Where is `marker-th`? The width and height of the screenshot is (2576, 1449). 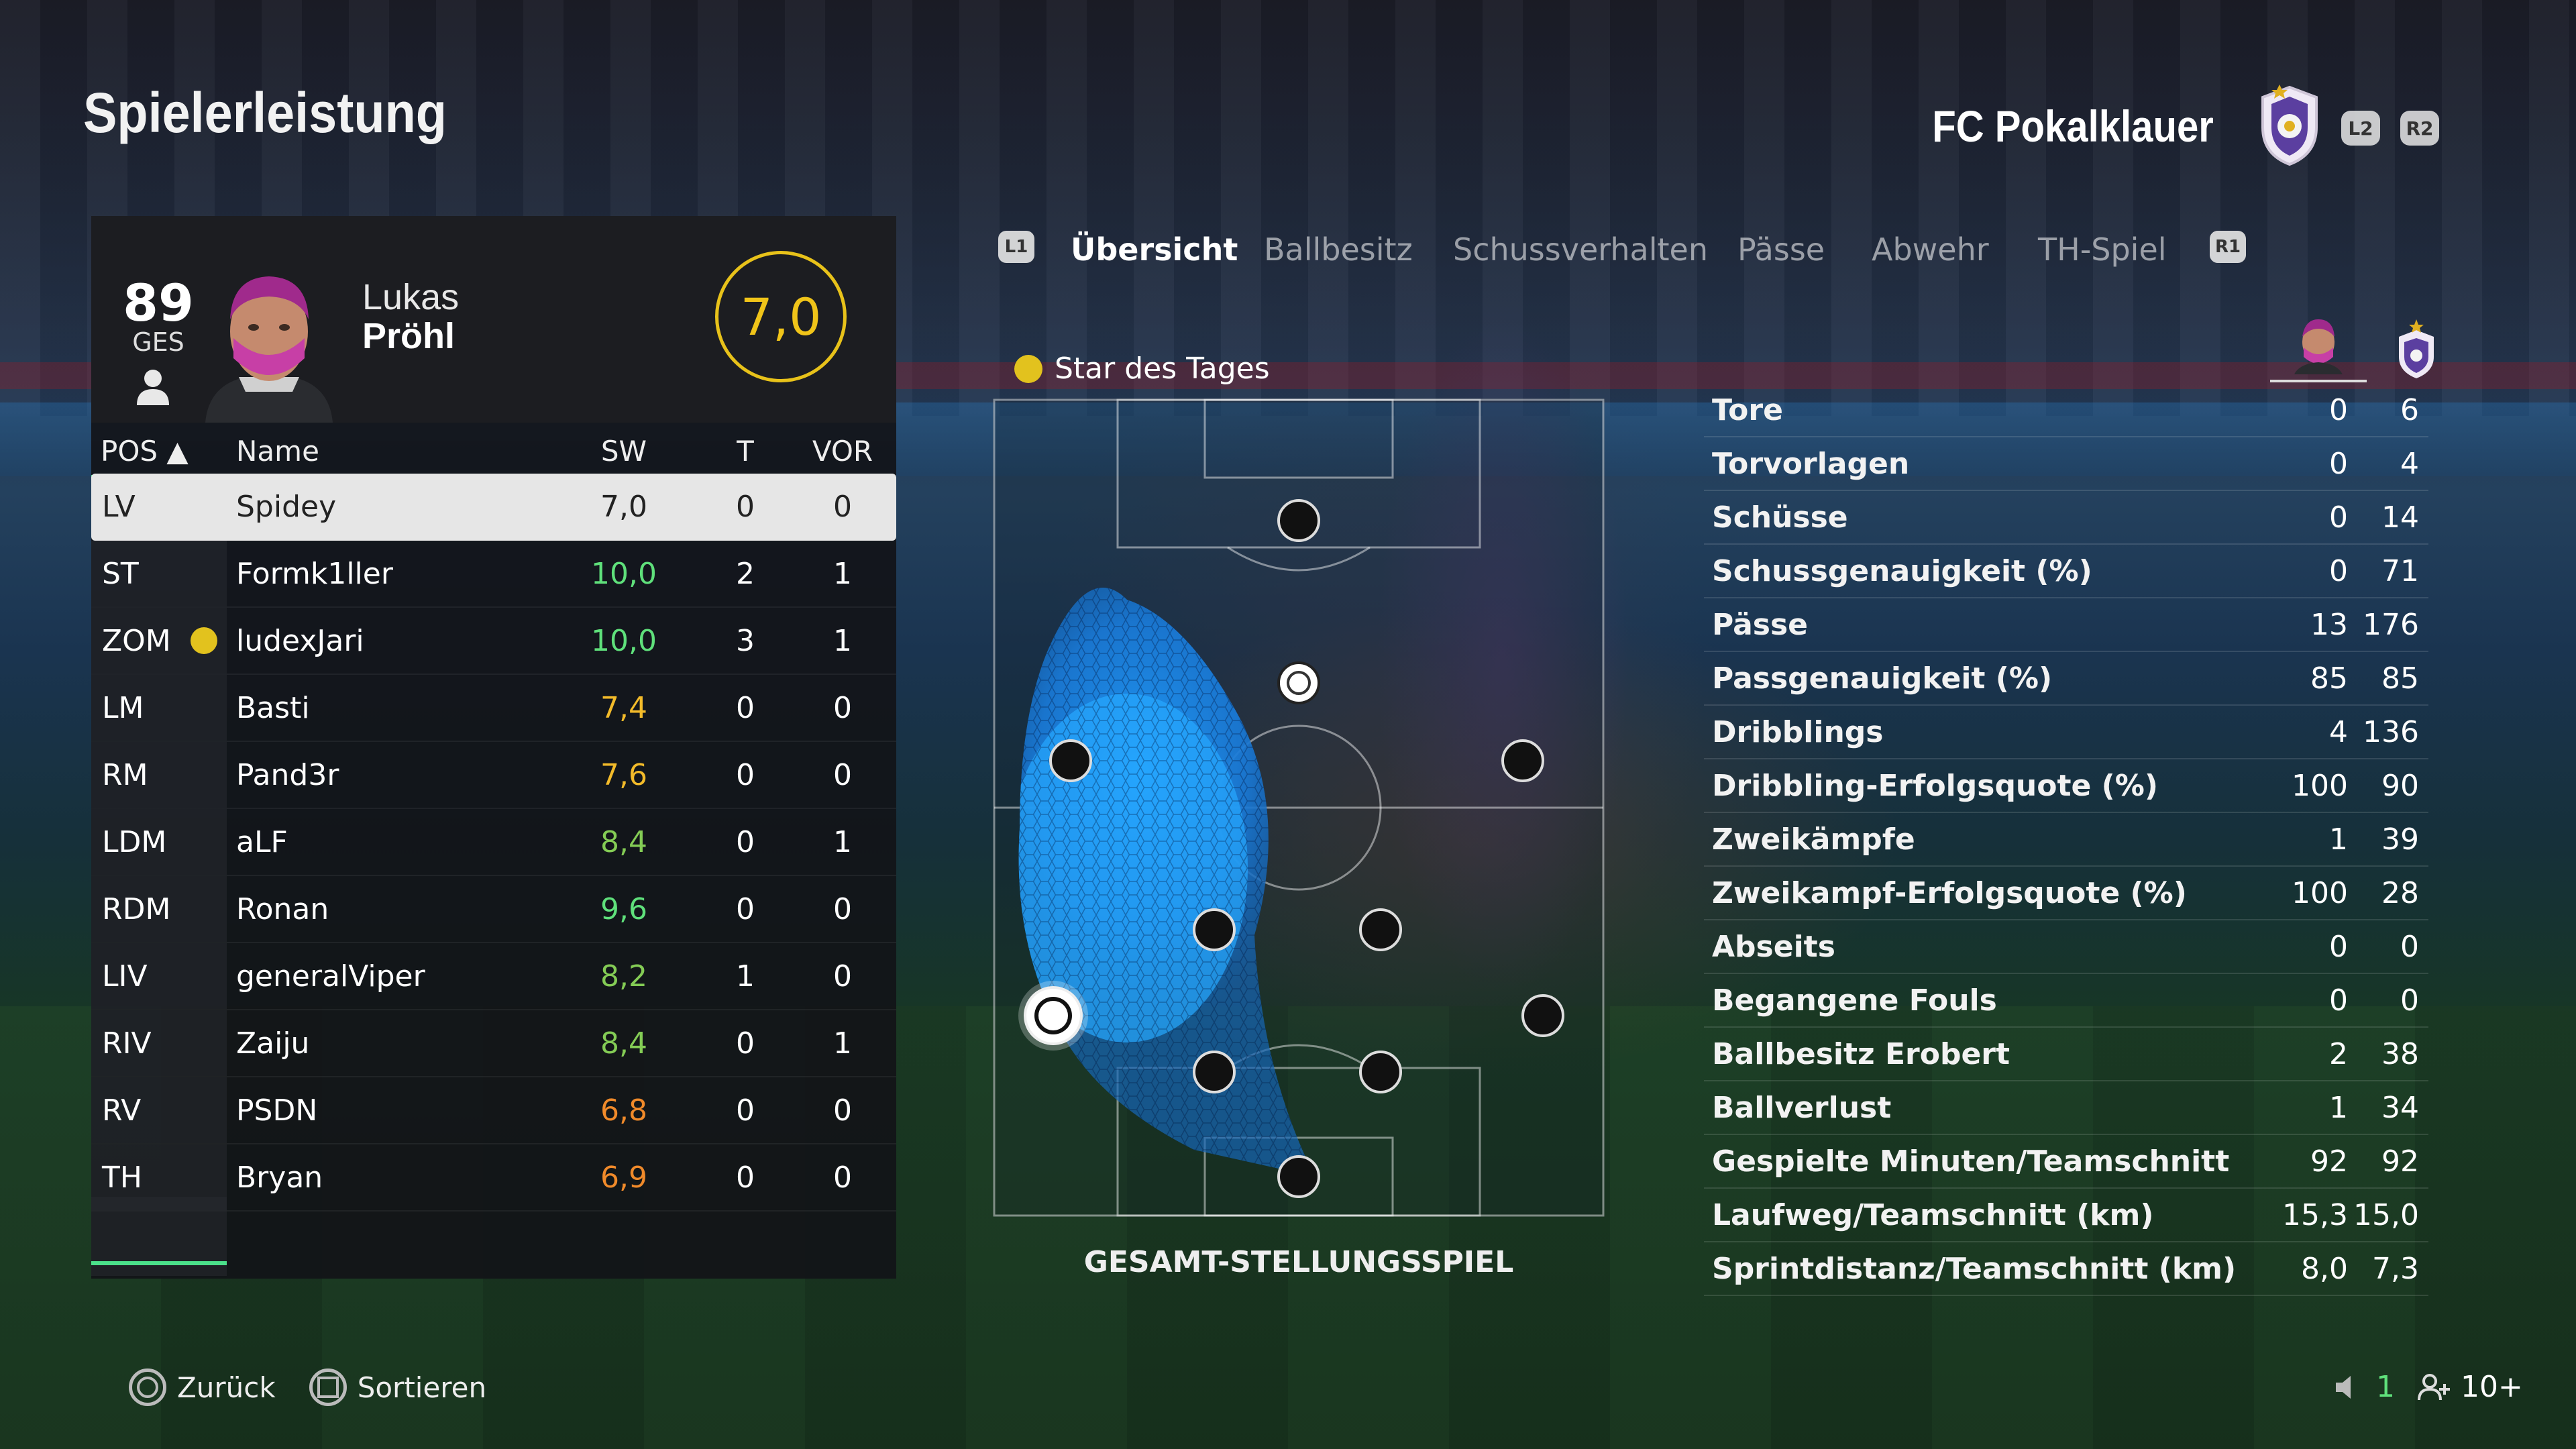
marker-th is located at coordinates (1298, 1176).